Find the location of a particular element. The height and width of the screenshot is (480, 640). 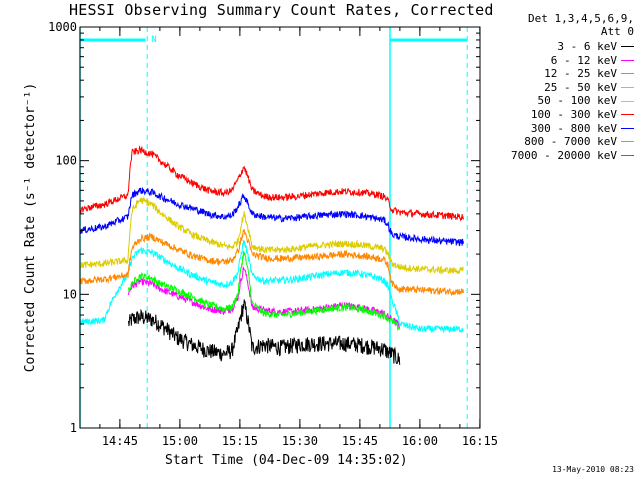

legend-item-8: 7000 - 20000 keV is located at coordinates (572, 156).